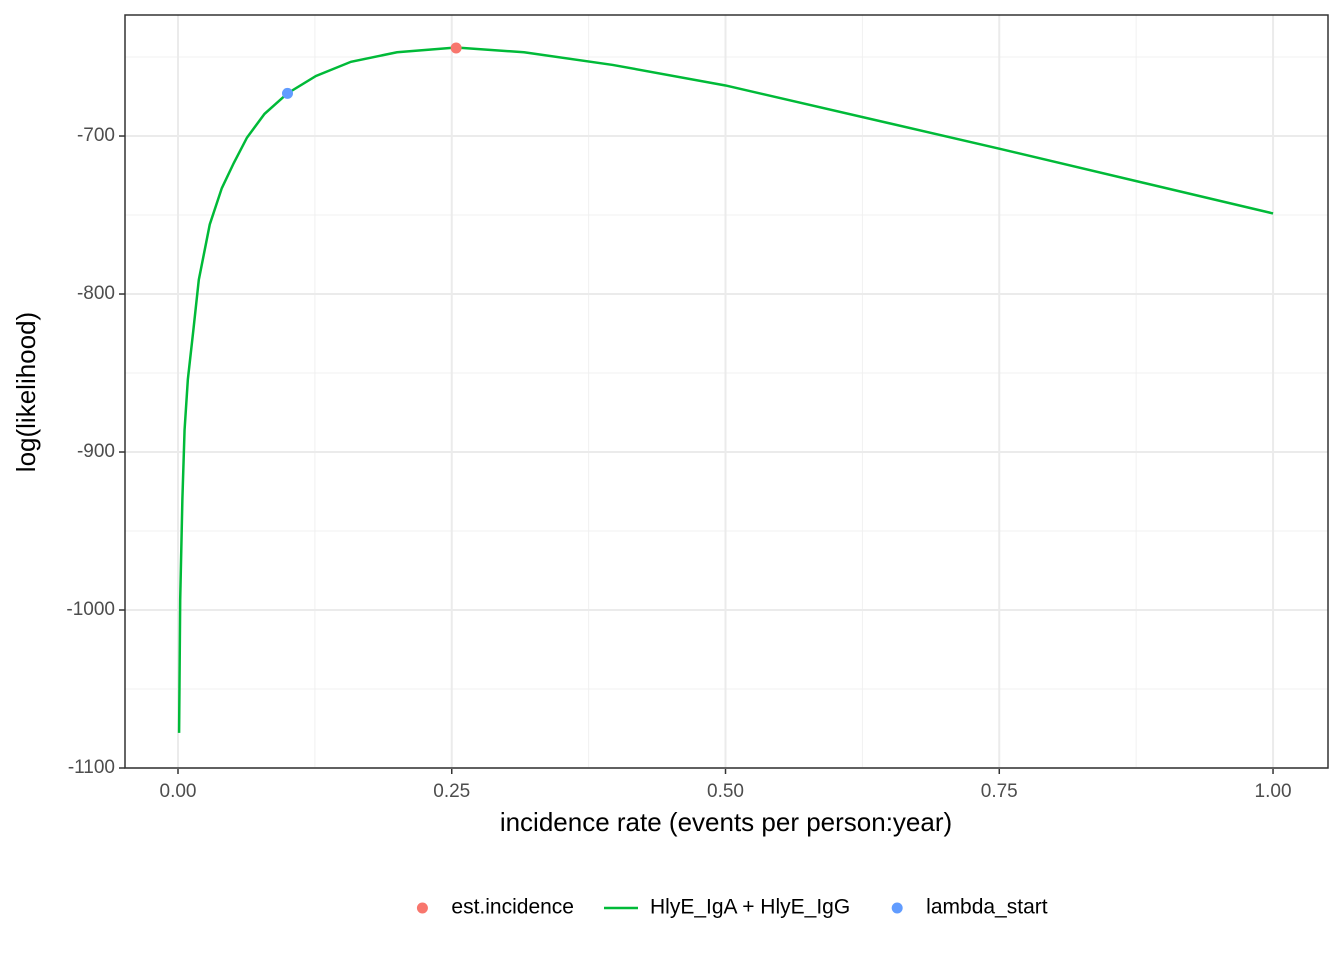  Describe the element at coordinates (512, 907) in the screenshot. I see `legend-label: est.incidence` at that location.